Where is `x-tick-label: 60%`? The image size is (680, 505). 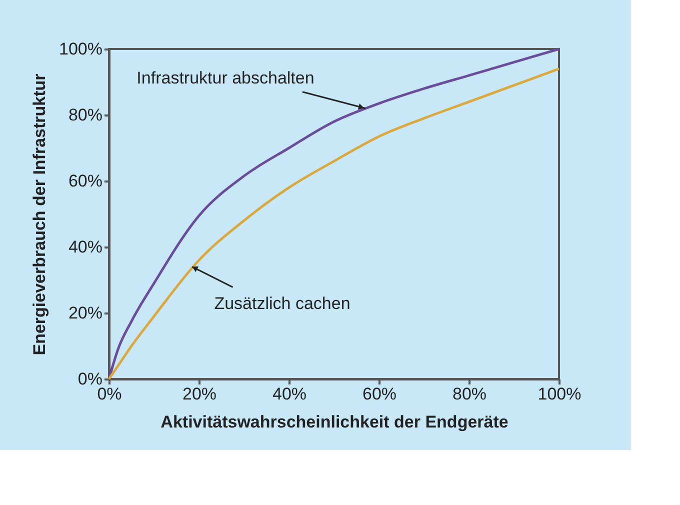 x-tick-label: 60% is located at coordinates (379, 394).